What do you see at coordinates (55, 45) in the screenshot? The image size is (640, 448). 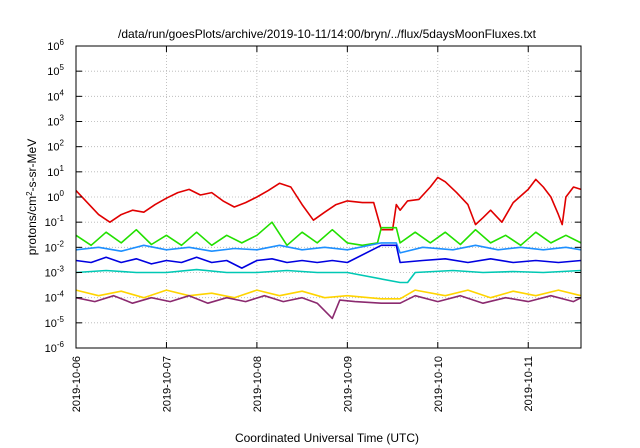 I see `y-tick-label: 10⁶` at bounding box center [55, 45].